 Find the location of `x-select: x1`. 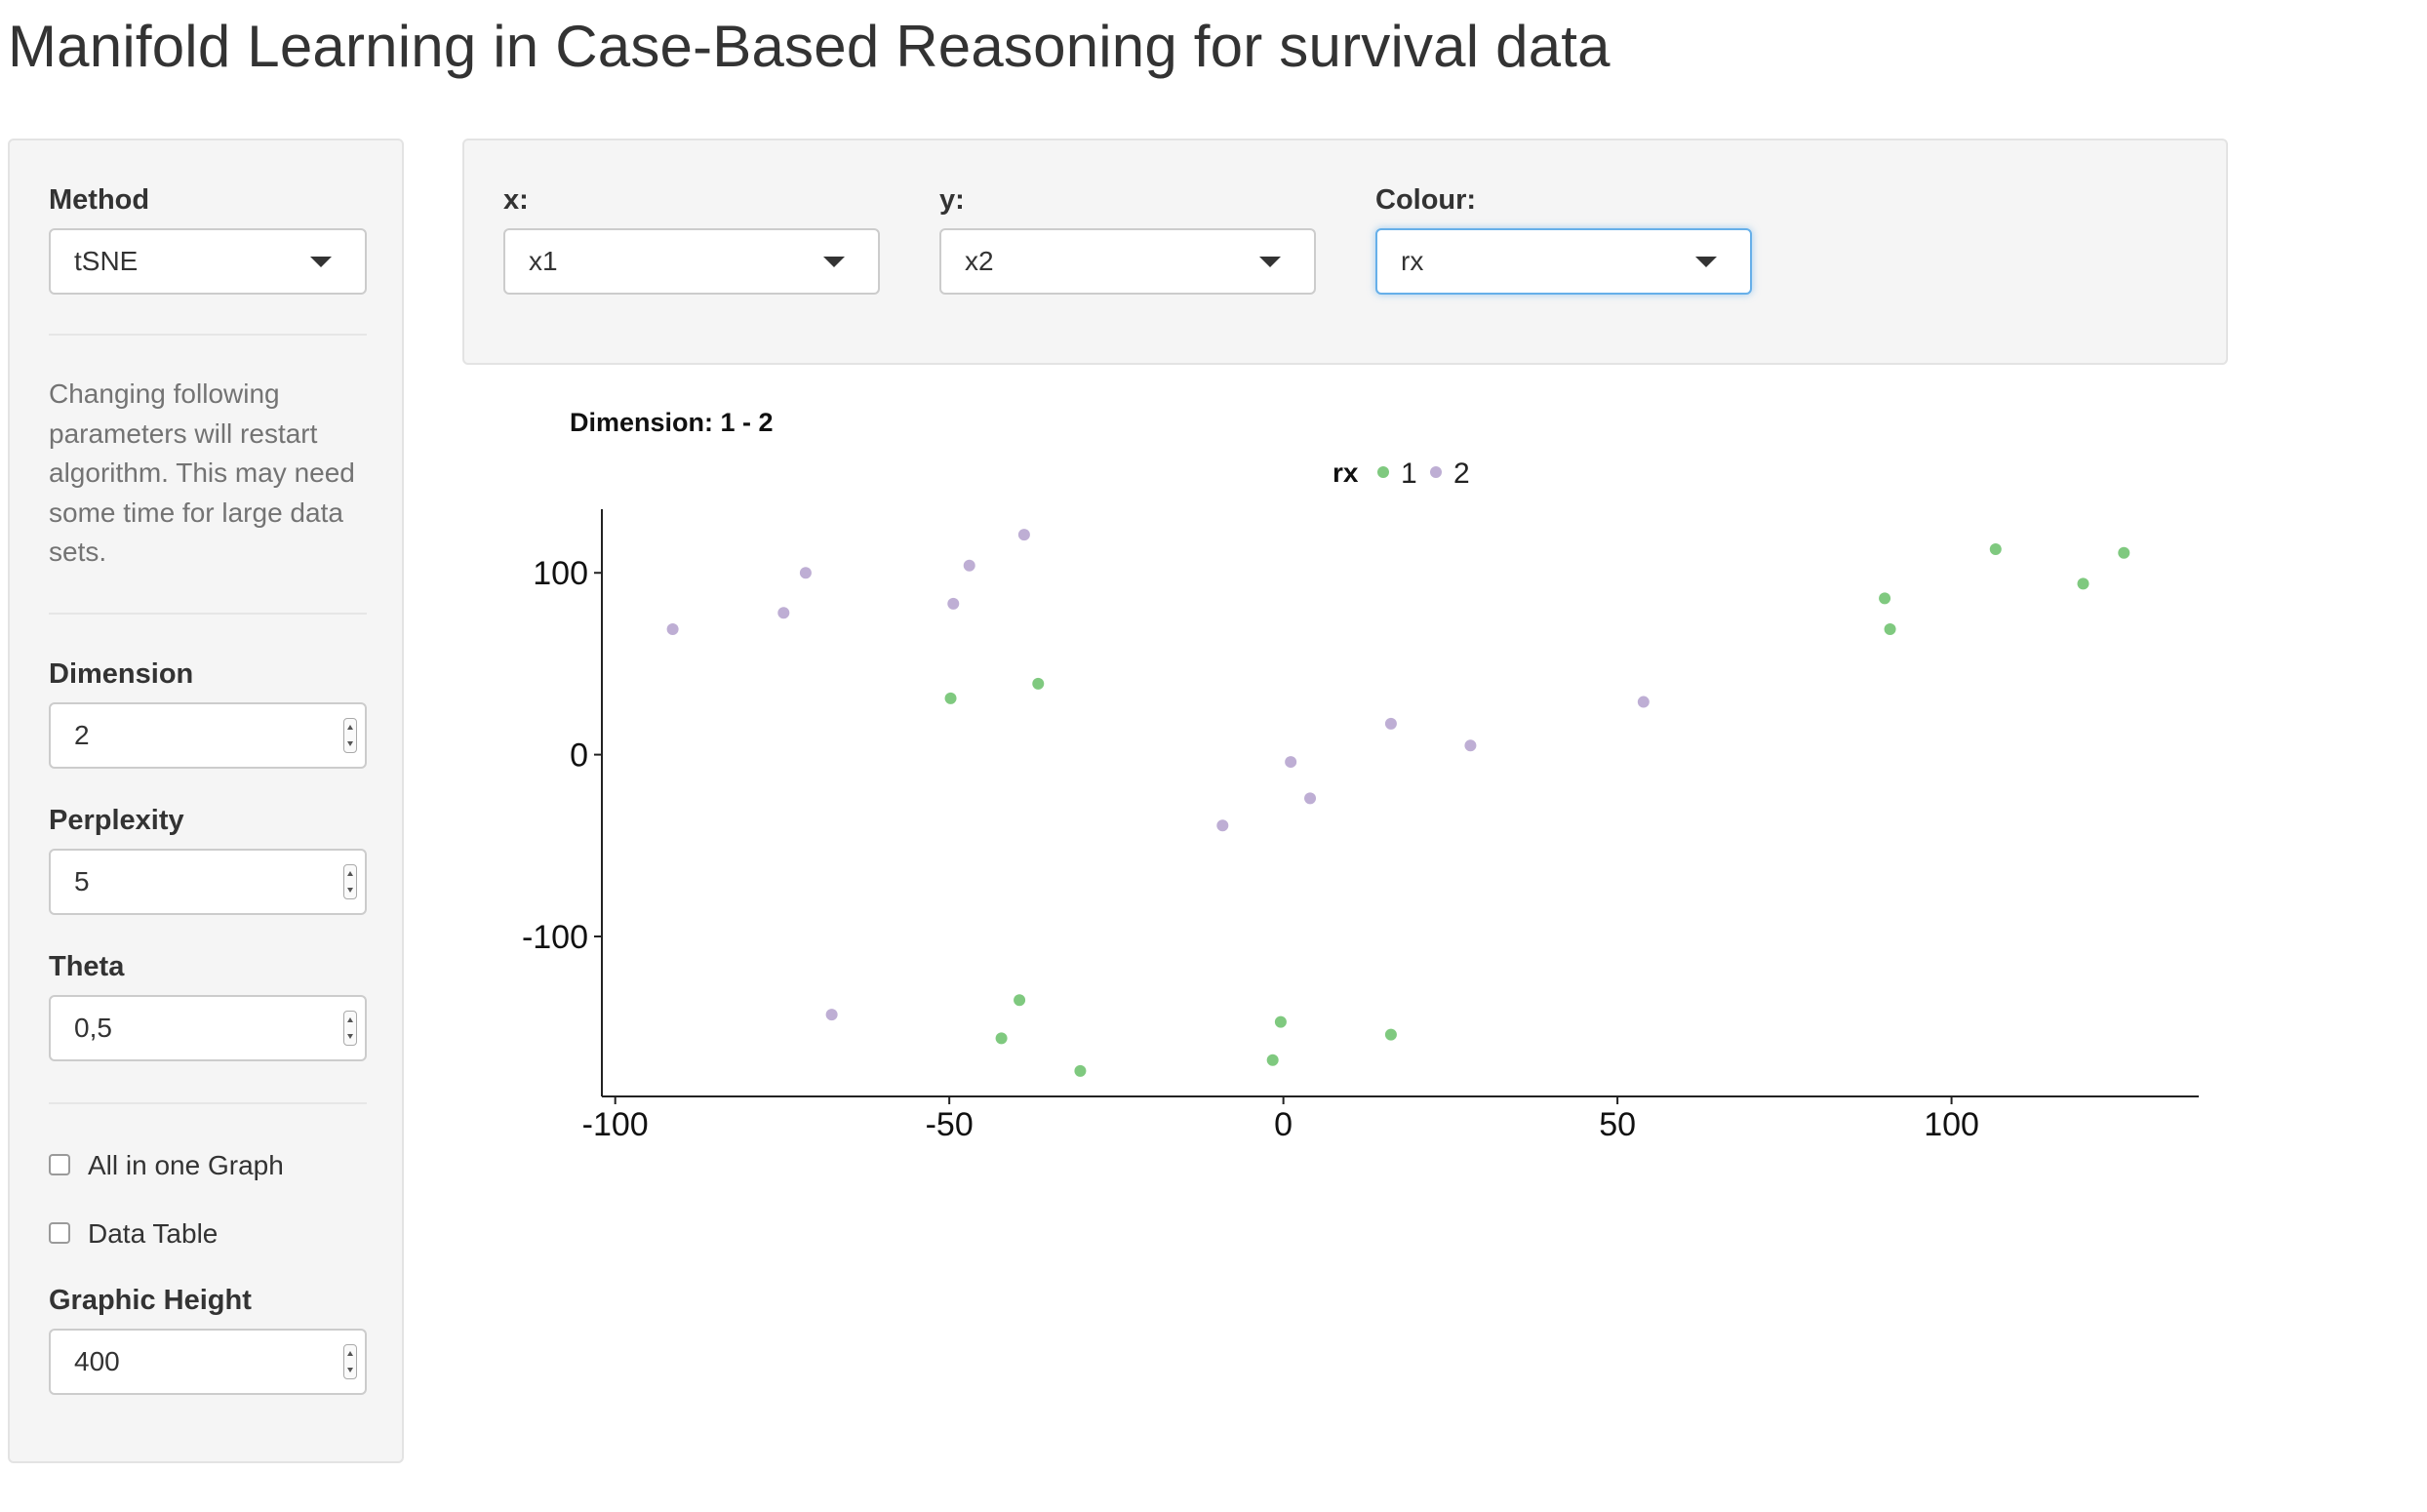

x-select: x1 is located at coordinates (692, 261).